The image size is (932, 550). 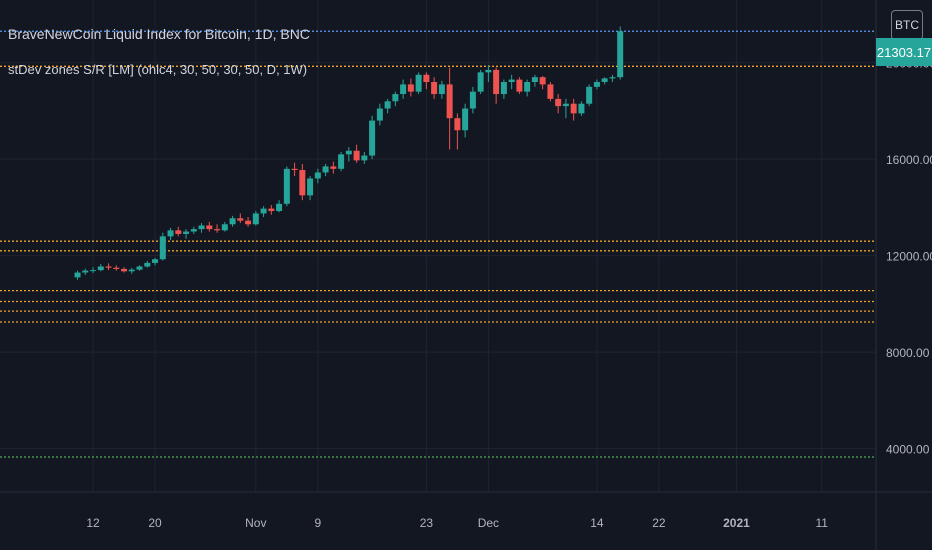 What do you see at coordinates (822, 523) in the screenshot?
I see `x-tick-label: 11` at bounding box center [822, 523].